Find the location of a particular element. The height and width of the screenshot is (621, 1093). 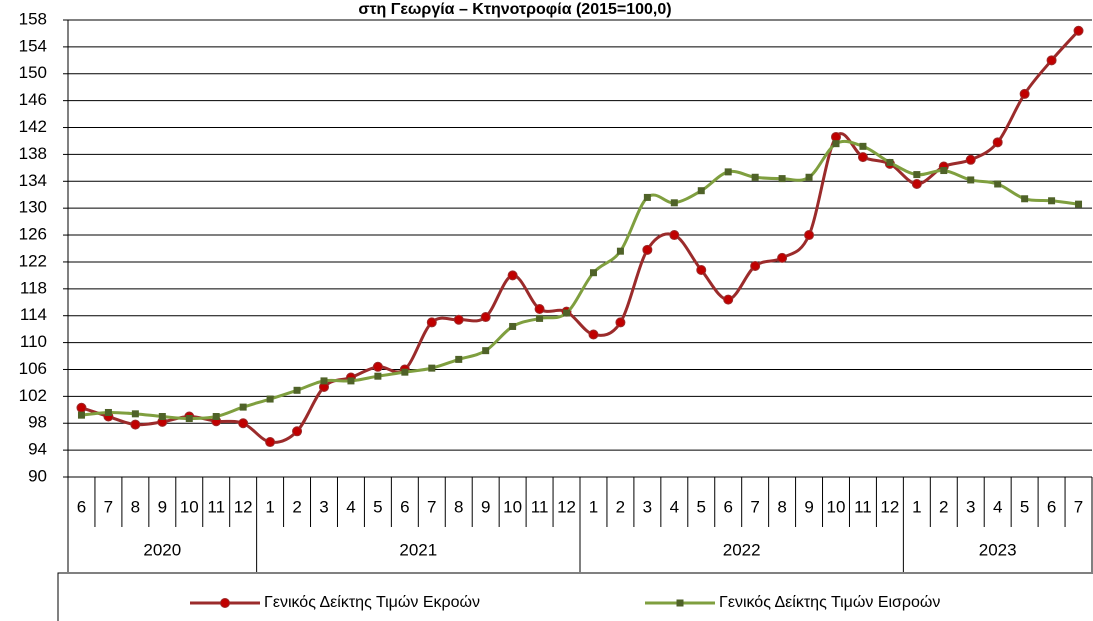

y-tick-label: 110 is located at coordinates (33, 341).